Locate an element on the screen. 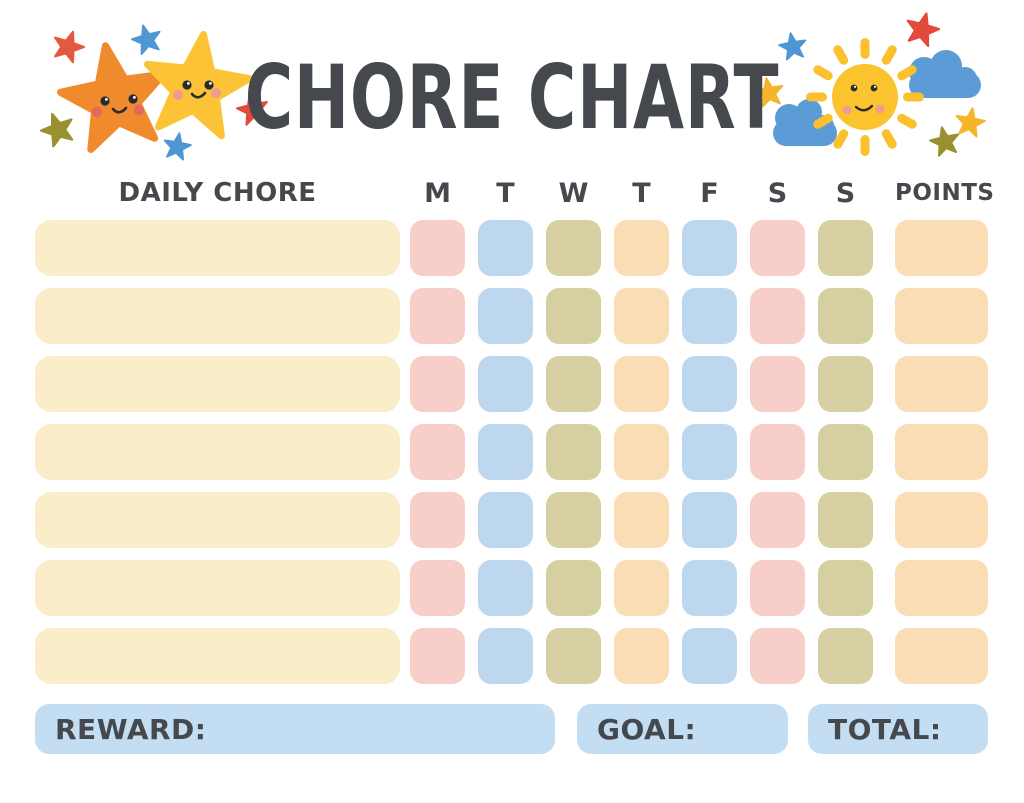 The width and height of the screenshot is (1024, 803). total-label: TOTAL: is located at coordinates (885, 729).